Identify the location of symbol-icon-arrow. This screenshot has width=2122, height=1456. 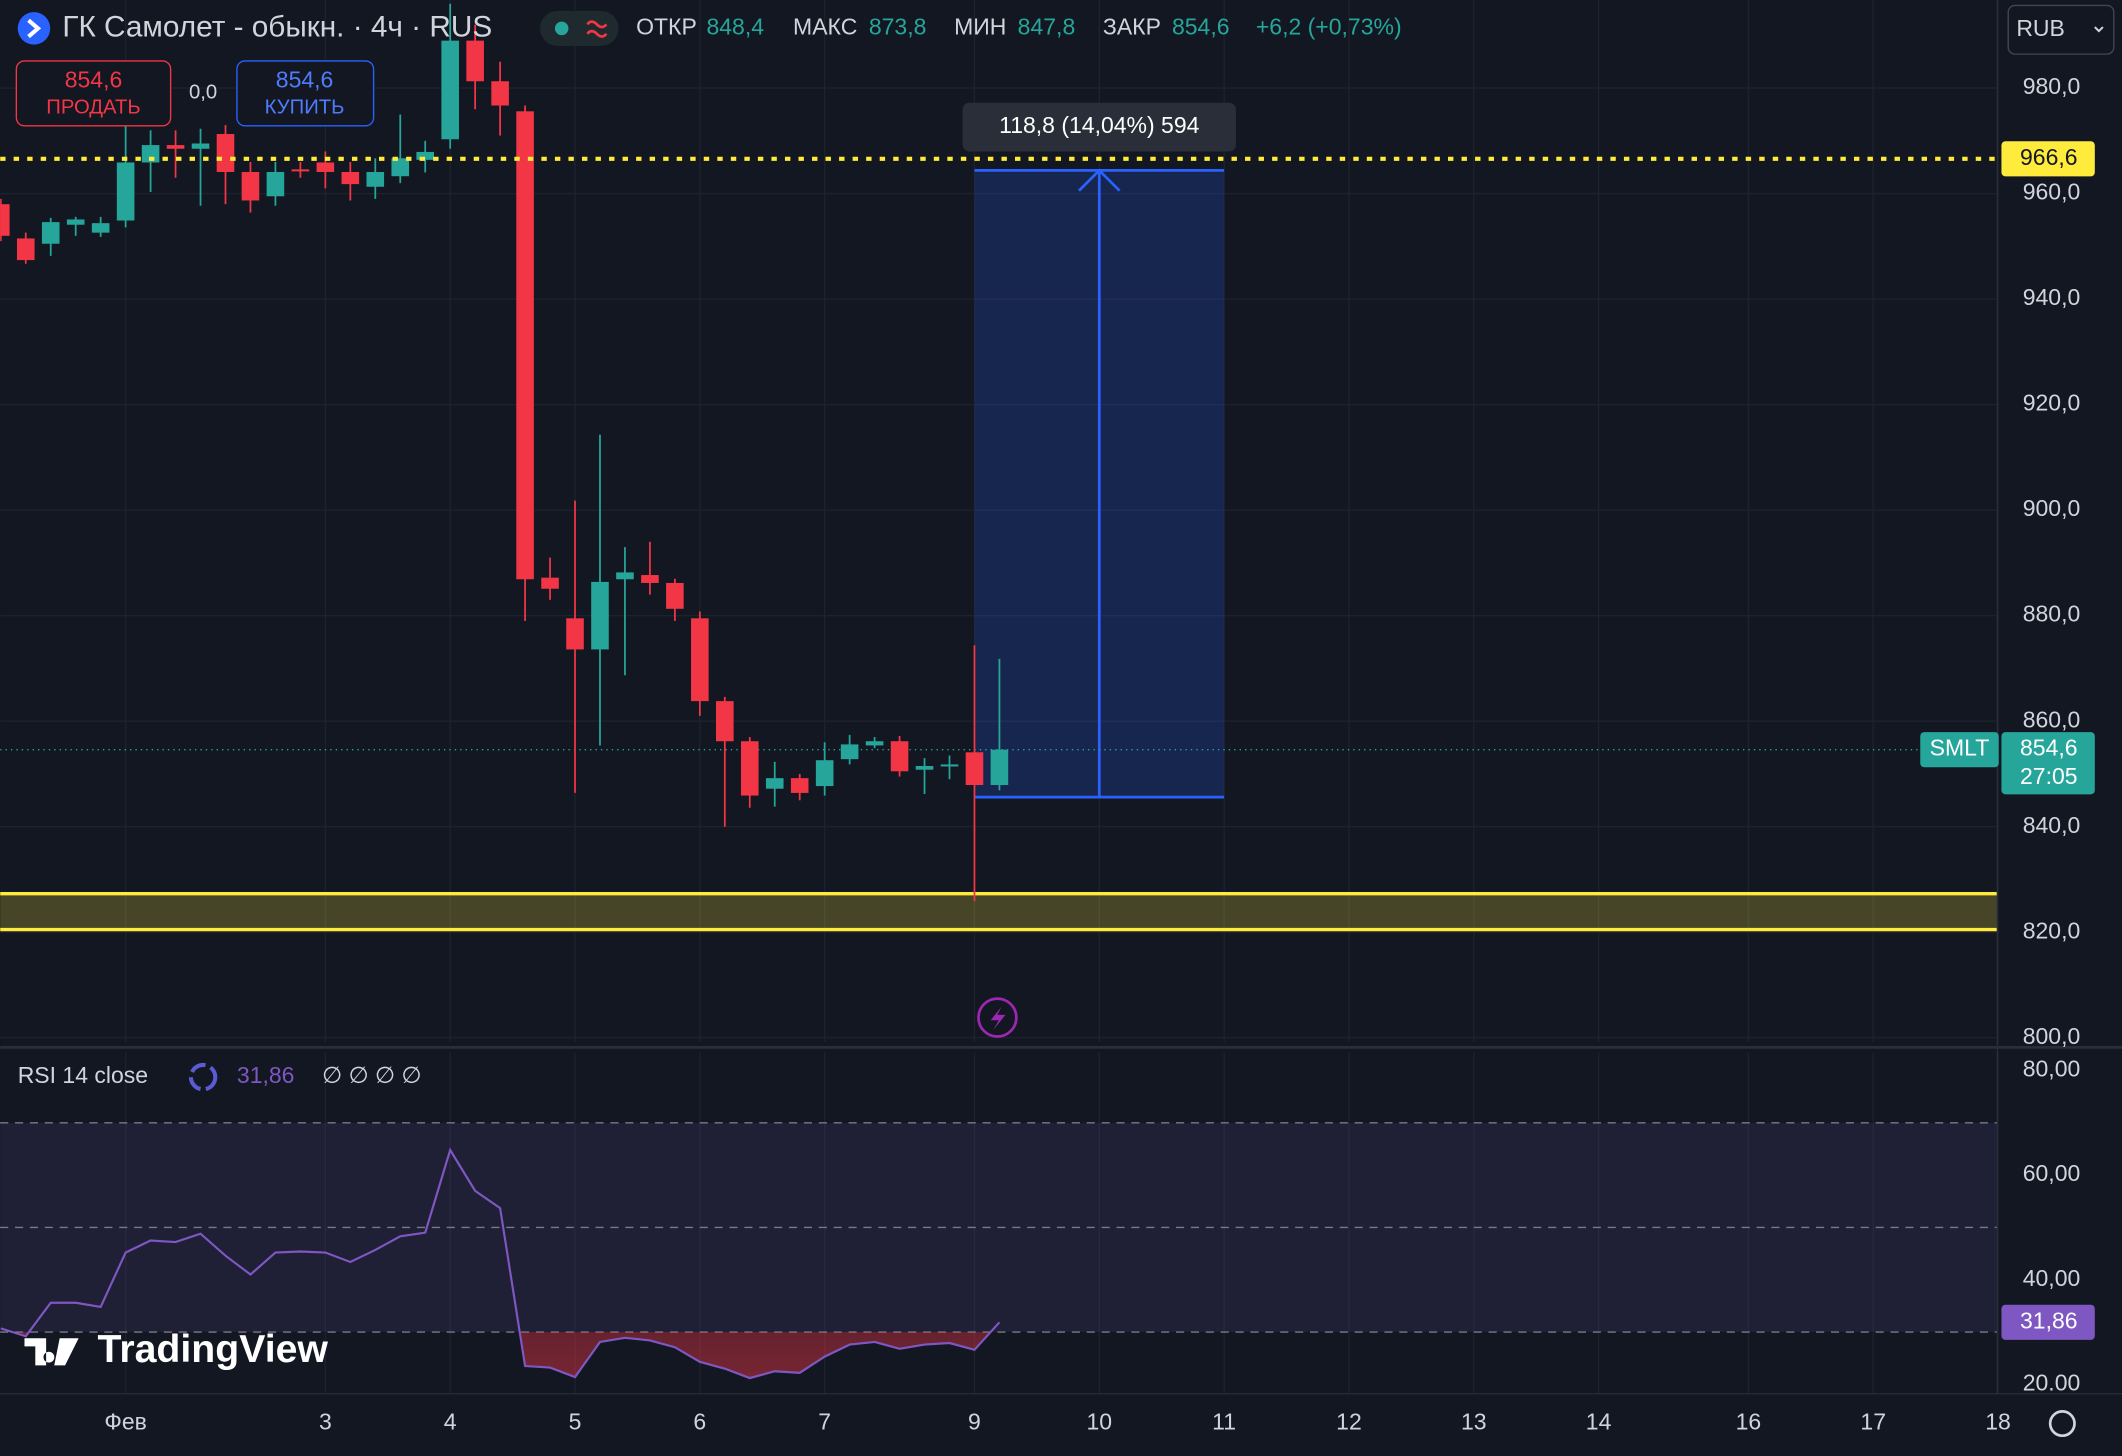
(34, 28).